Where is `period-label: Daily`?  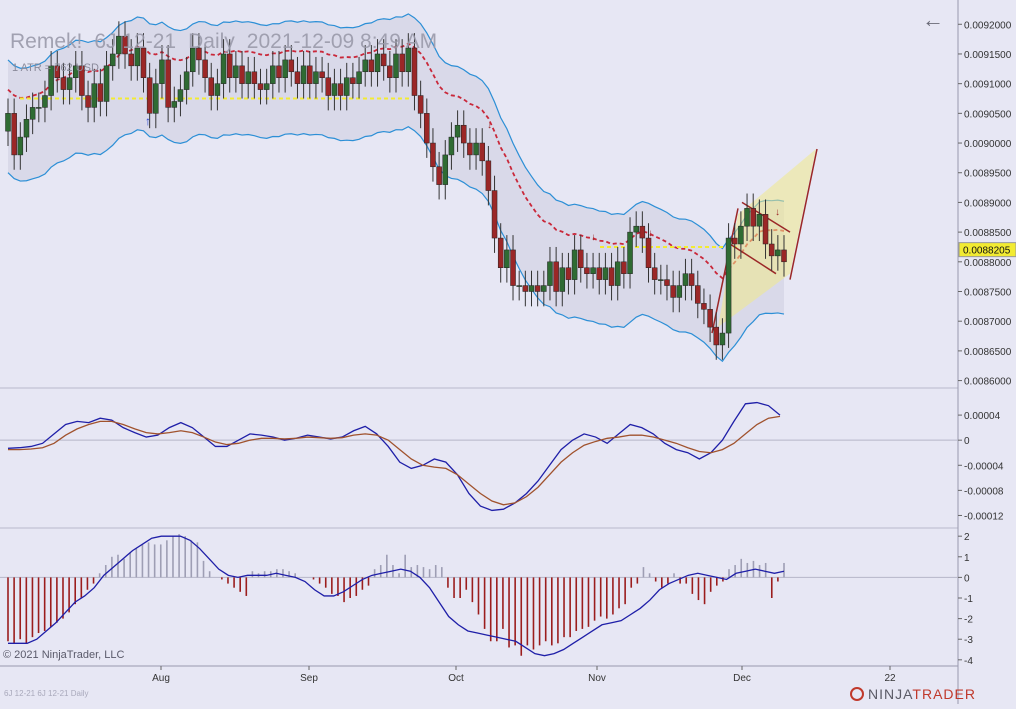
period-label: Daily is located at coordinates (211, 41).